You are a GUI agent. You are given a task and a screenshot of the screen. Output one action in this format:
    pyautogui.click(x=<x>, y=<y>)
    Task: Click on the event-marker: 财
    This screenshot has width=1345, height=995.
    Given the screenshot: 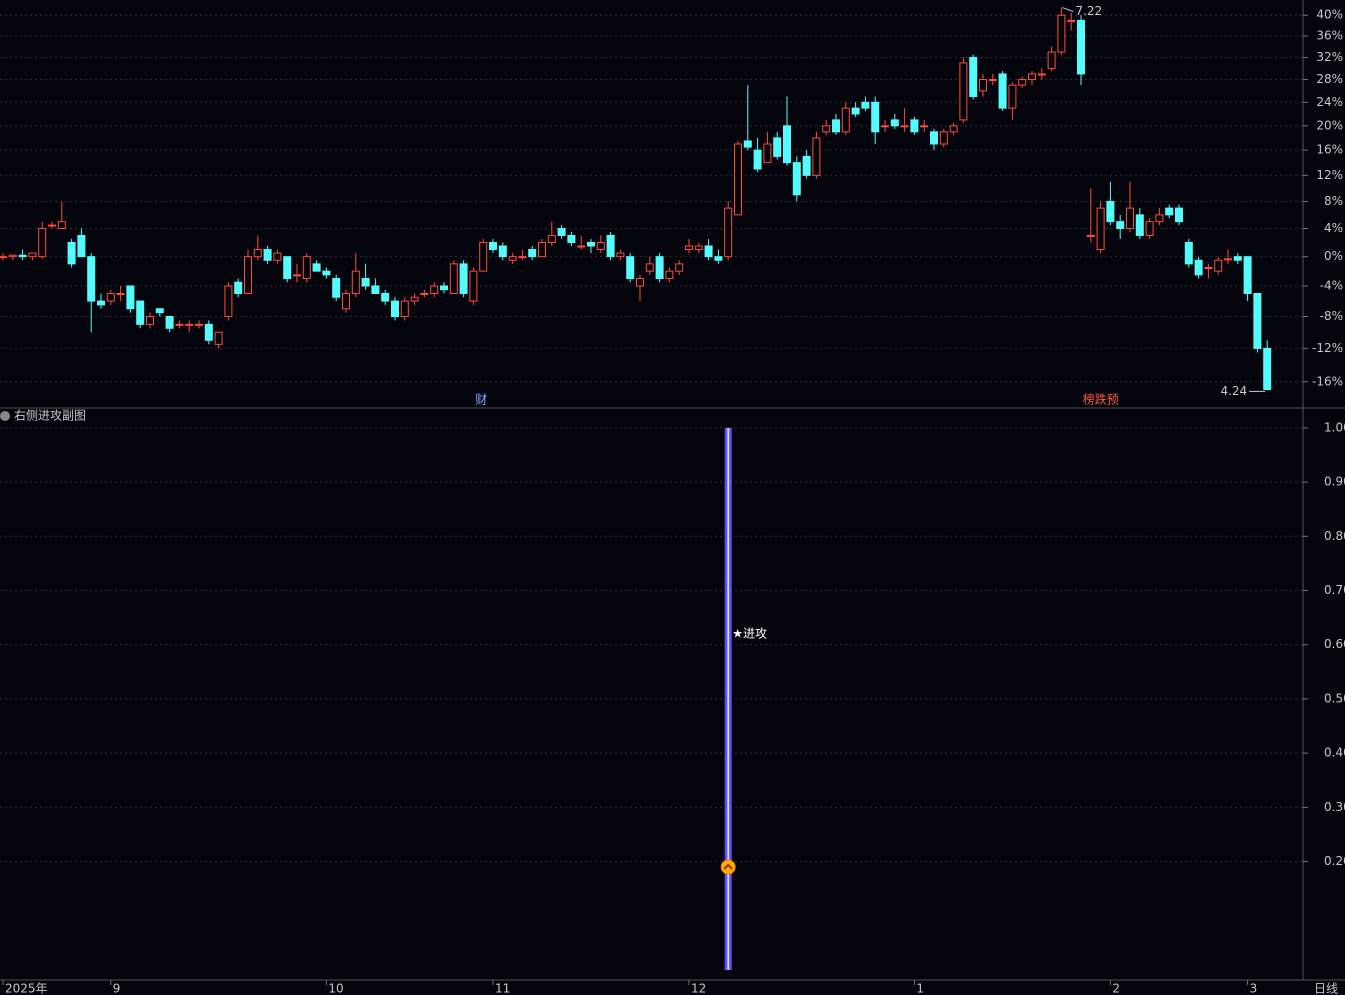 What is the action you would take?
    pyautogui.click(x=481, y=400)
    